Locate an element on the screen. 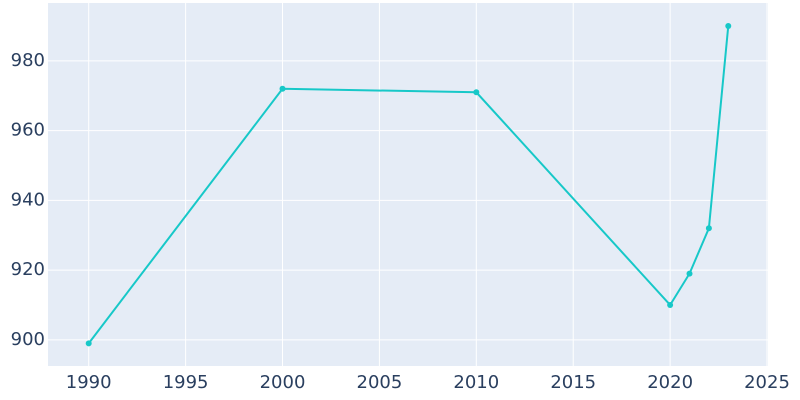 The image size is (800, 400). y-tick-label: 920 is located at coordinates (28, 269).